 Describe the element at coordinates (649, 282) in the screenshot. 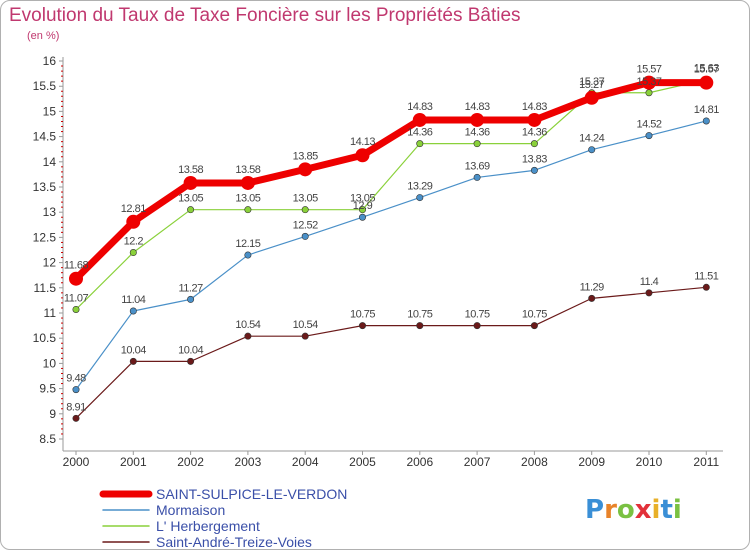

I see `data-label: 11.4` at that location.